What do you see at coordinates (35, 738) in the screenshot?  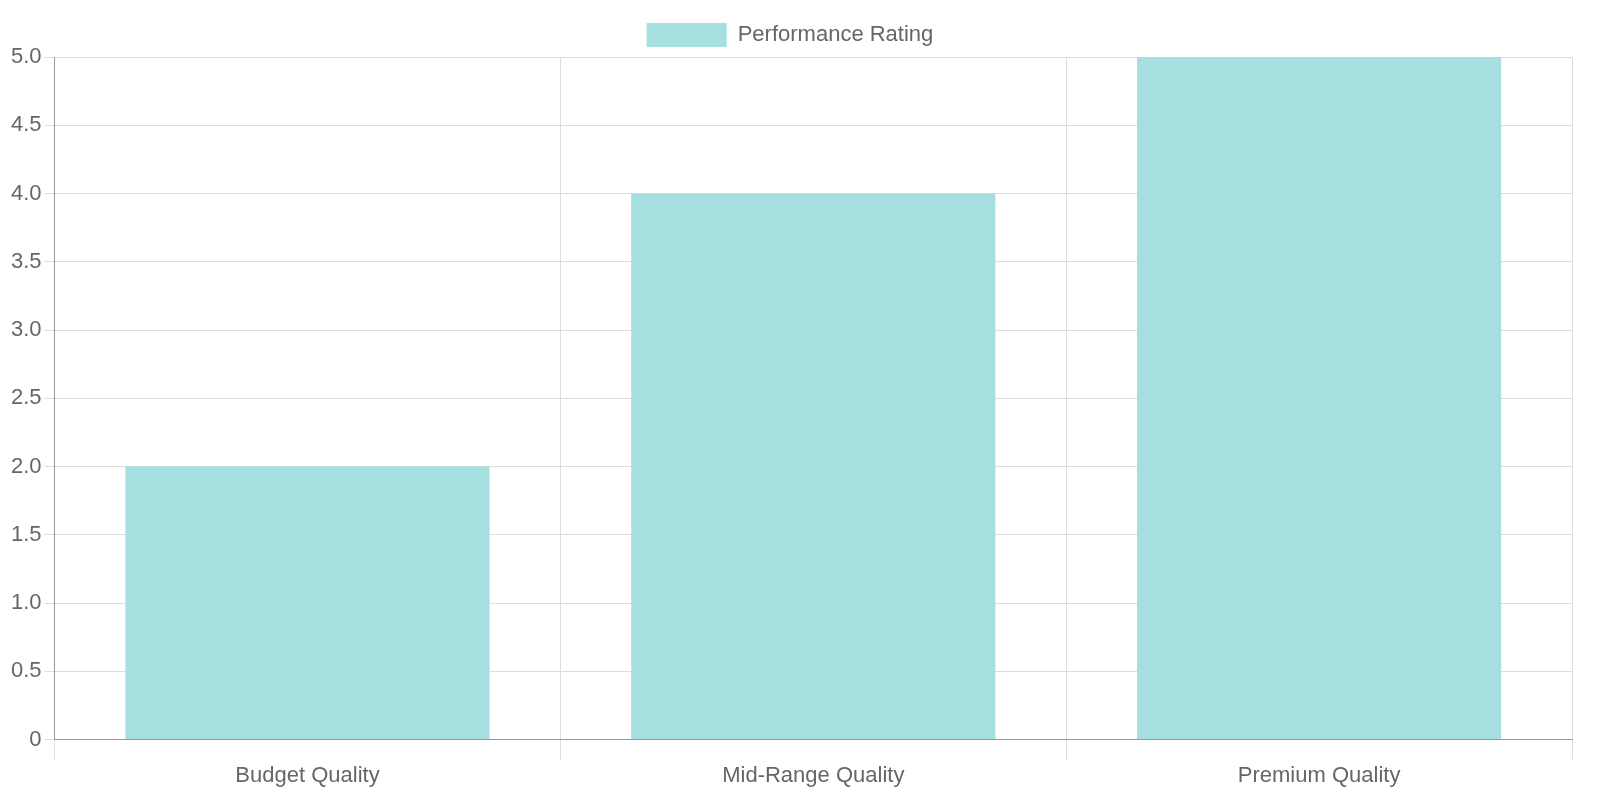 I see `y-tick-label: 0` at bounding box center [35, 738].